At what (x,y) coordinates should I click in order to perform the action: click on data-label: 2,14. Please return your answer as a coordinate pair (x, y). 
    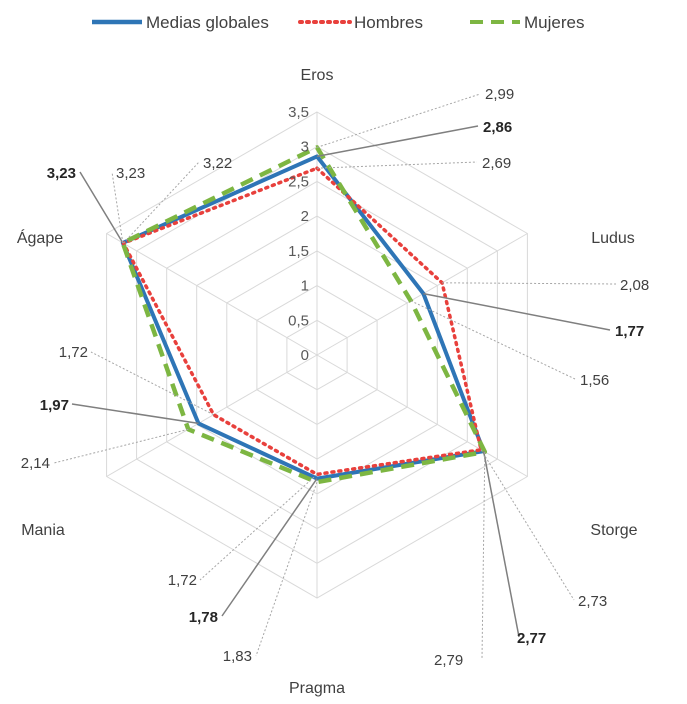
    Looking at the image, I should click on (35, 463).